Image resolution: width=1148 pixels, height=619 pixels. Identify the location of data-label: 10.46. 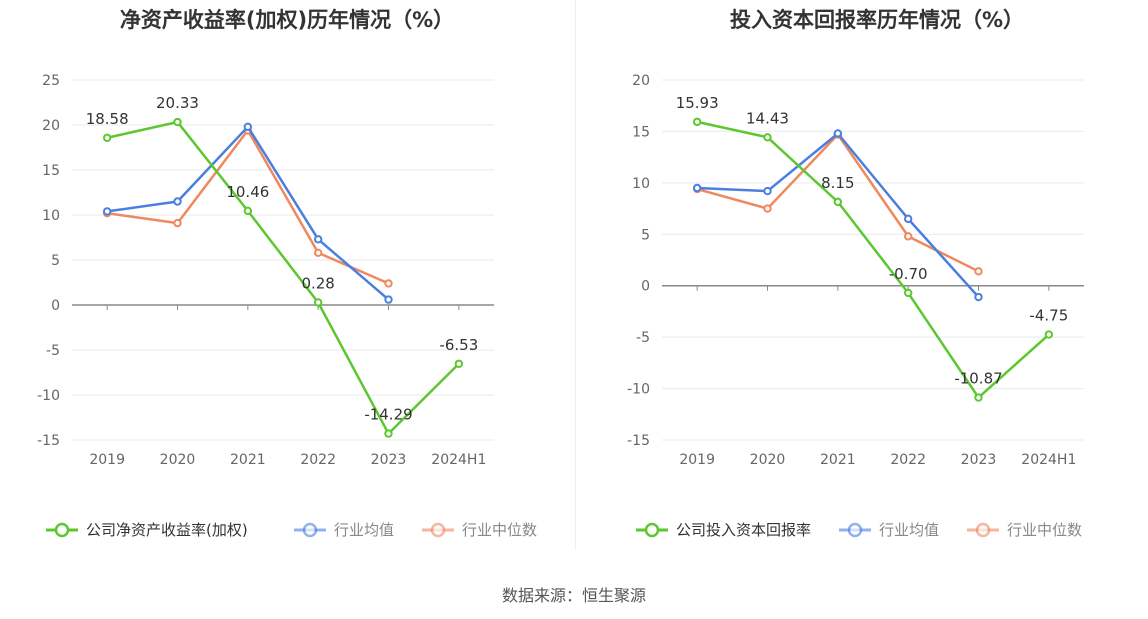
(247, 192).